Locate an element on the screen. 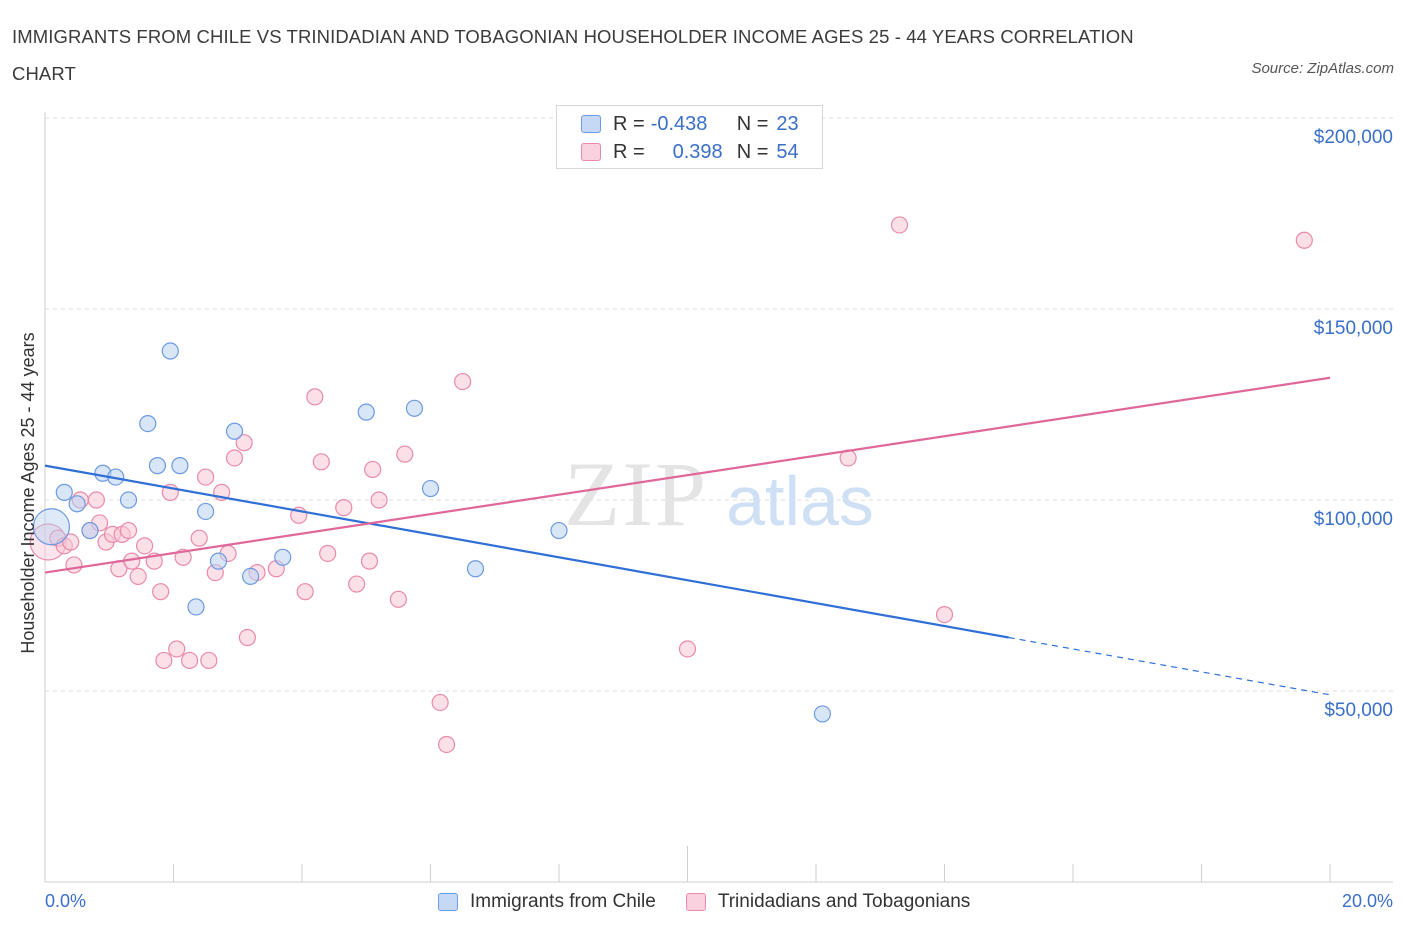  legend-r-value-tt: 0.398 is located at coordinates (697, 151).